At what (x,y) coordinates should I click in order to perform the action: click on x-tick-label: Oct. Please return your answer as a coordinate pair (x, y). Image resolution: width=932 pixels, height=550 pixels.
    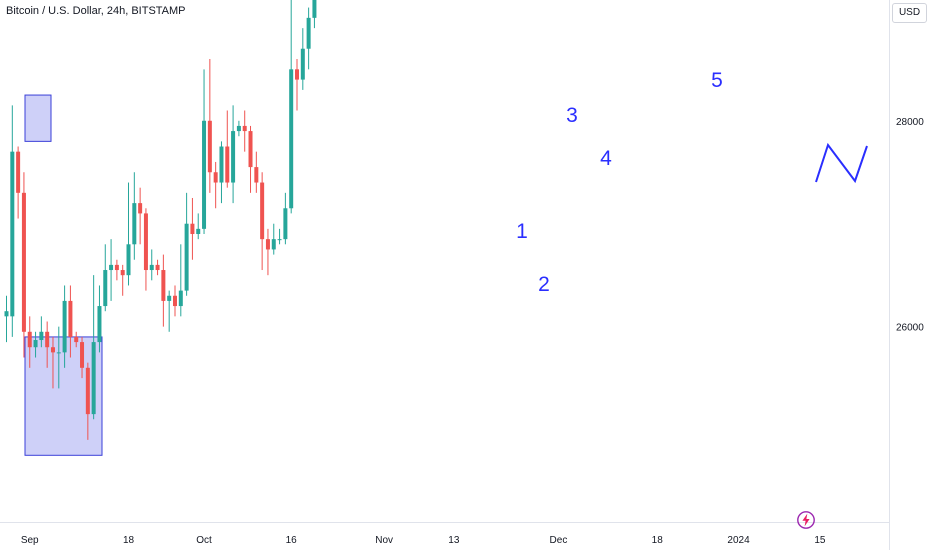
    Looking at the image, I should click on (204, 540).